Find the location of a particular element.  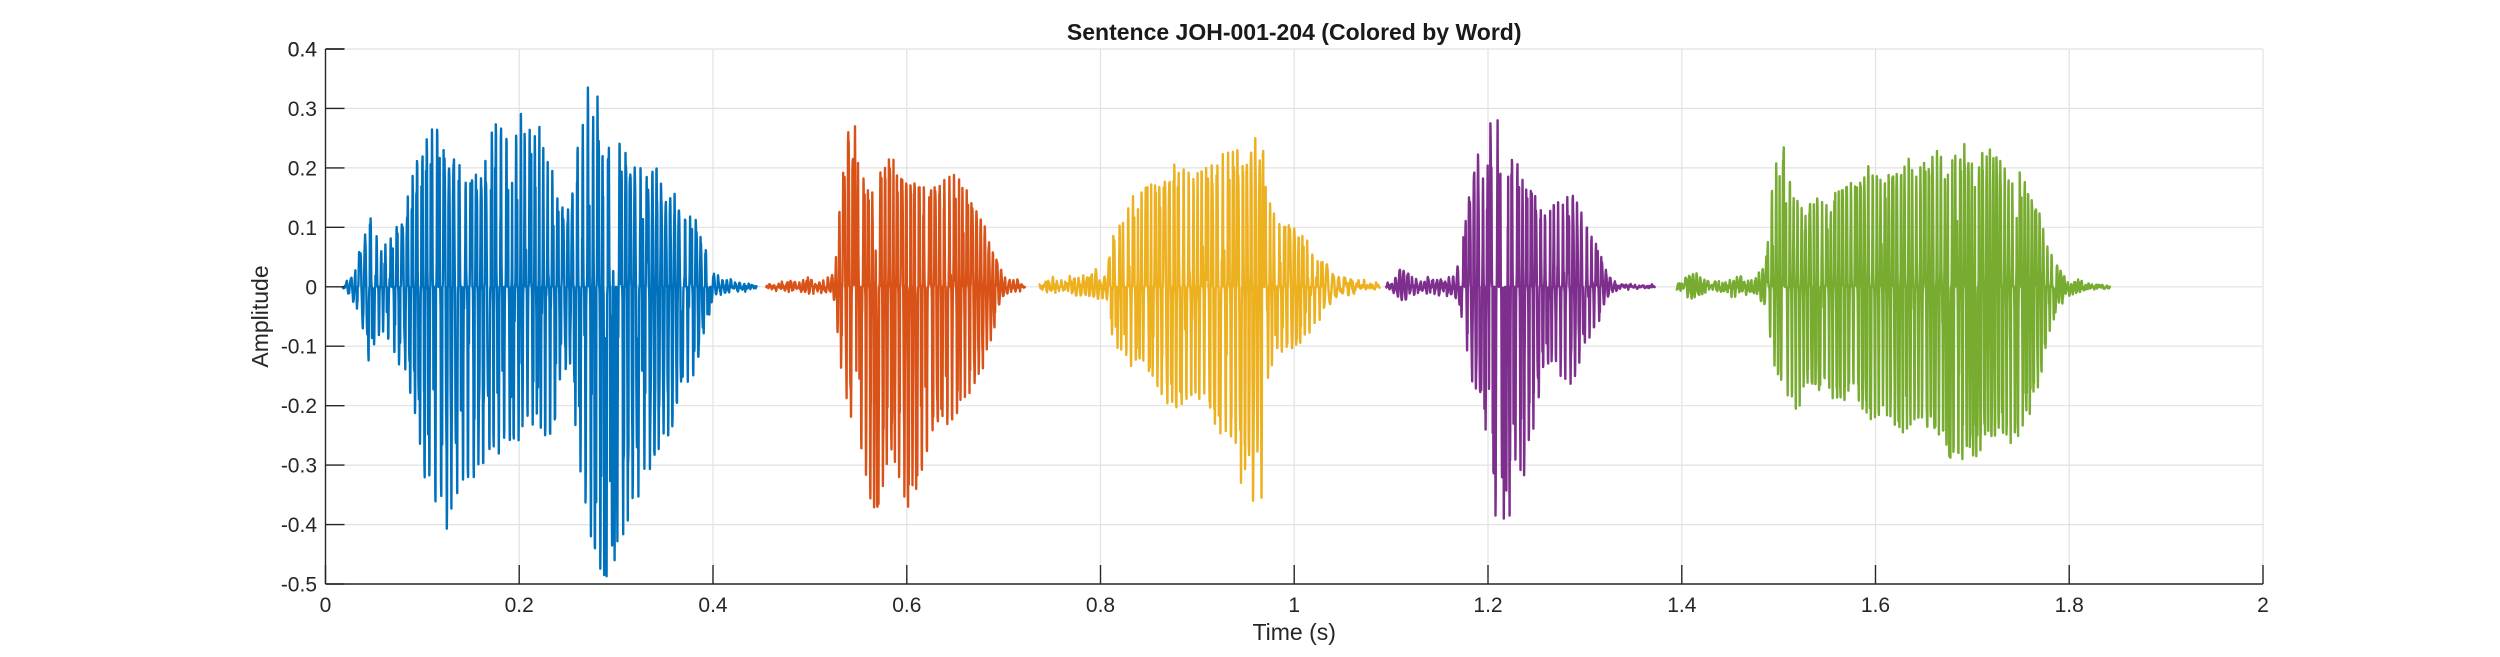

svg-text: 0.8 is located at coordinates (1100, 605).